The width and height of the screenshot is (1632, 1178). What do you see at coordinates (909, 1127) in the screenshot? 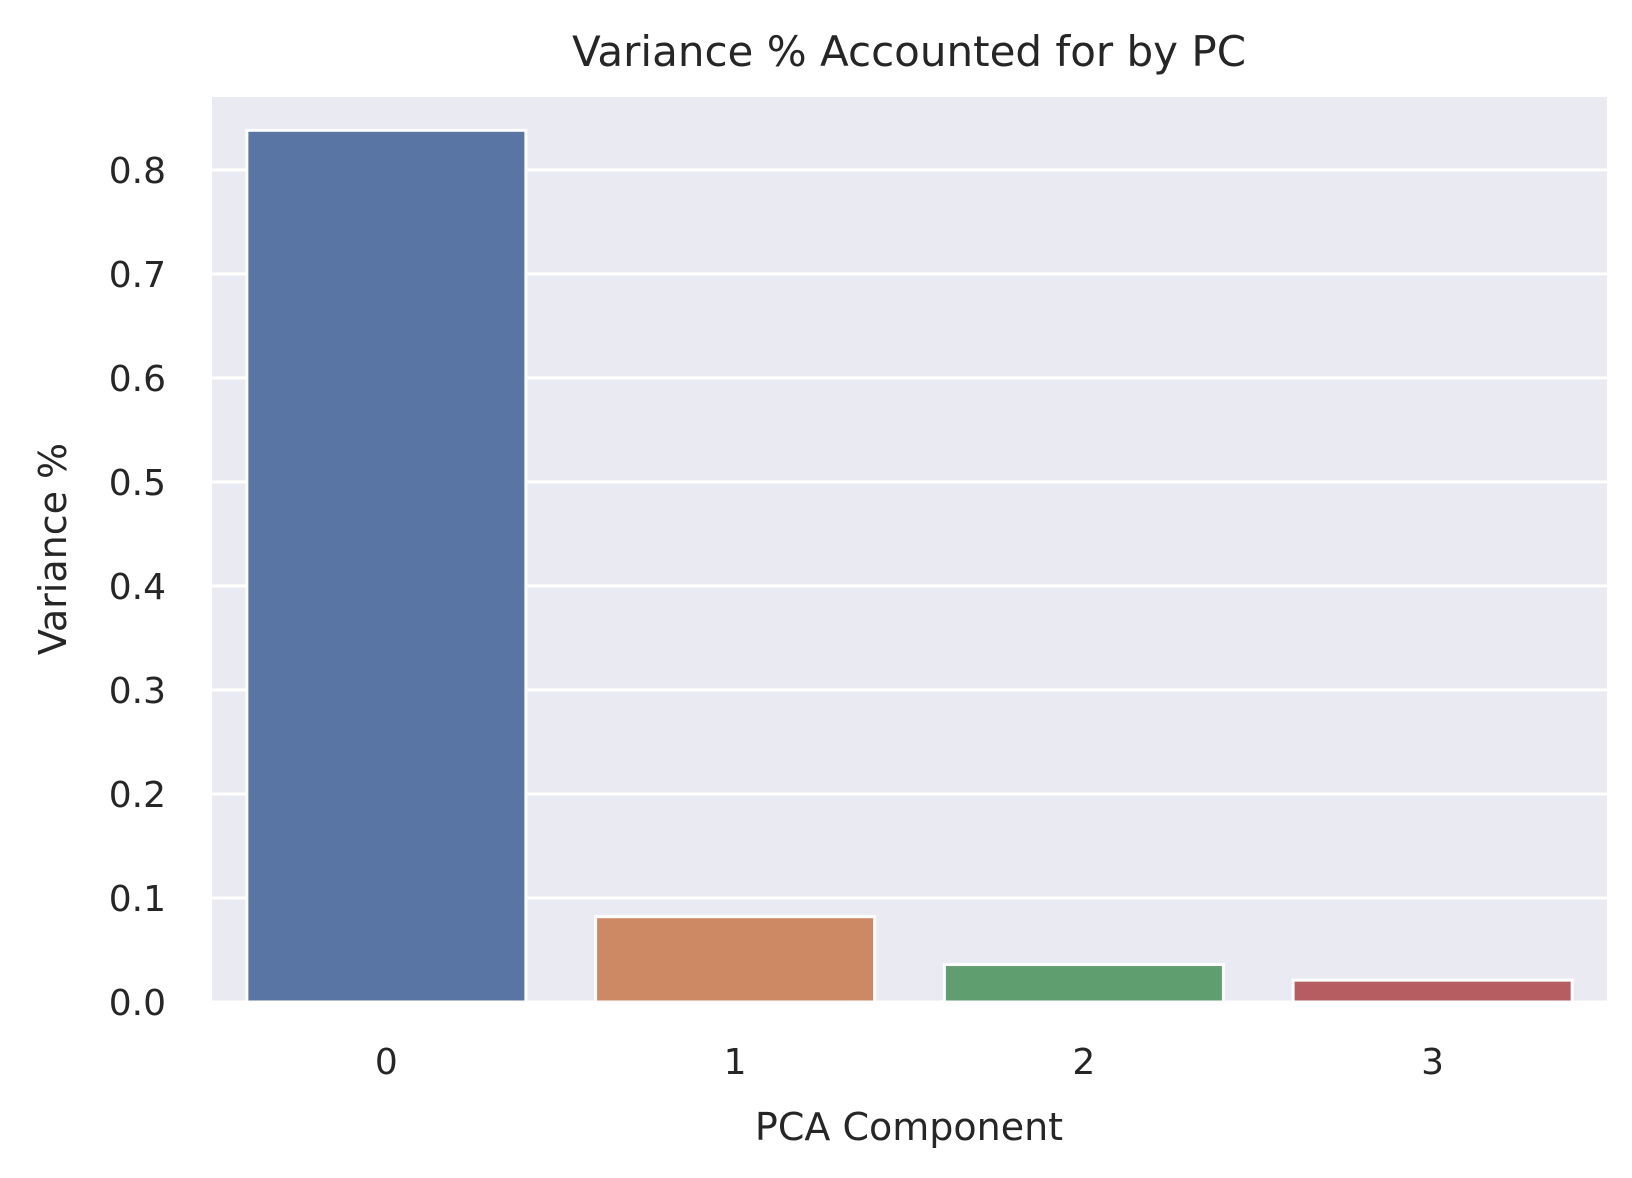
I see `x-axis-label: PCA Component` at bounding box center [909, 1127].